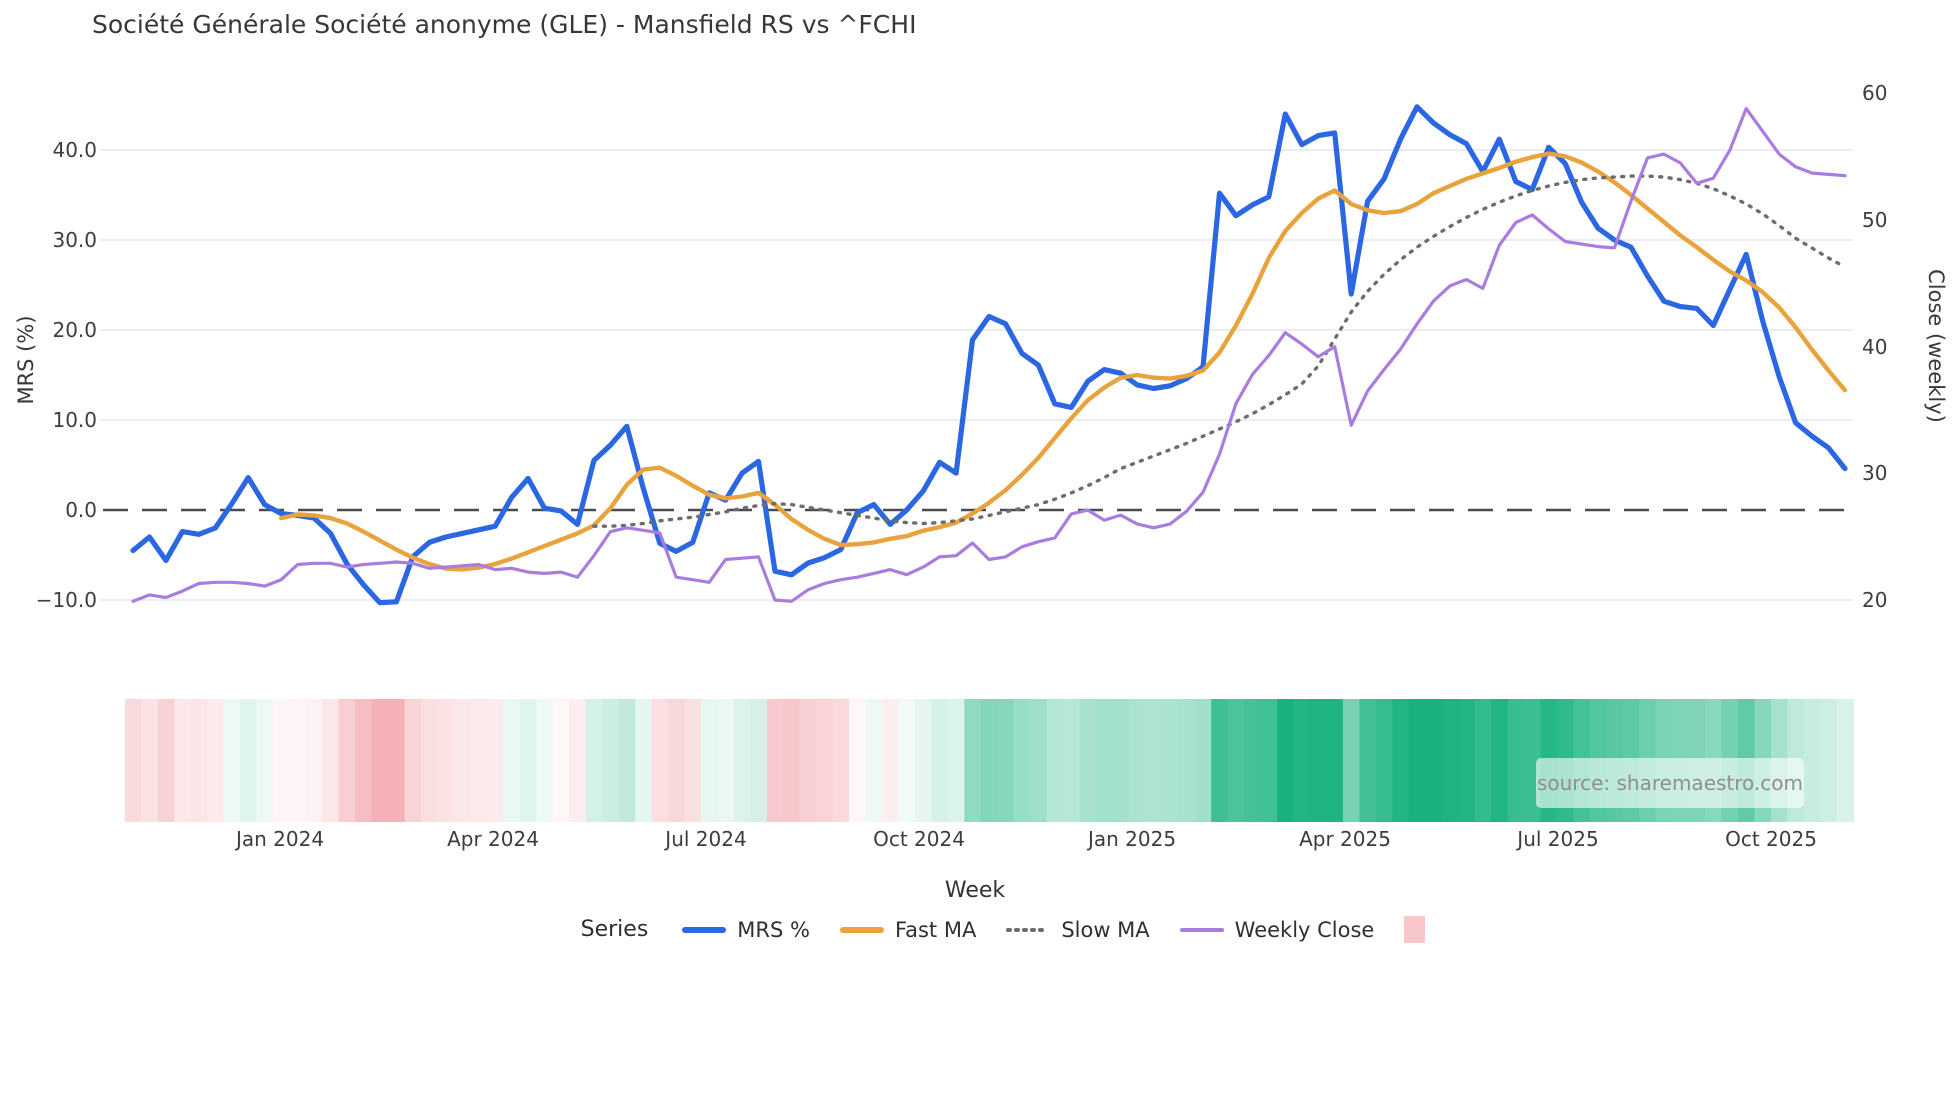  What do you see at coordinates (975, 890) in the screenshot?
I see `x-axis-title: Week` at bounding box center [975, 890].